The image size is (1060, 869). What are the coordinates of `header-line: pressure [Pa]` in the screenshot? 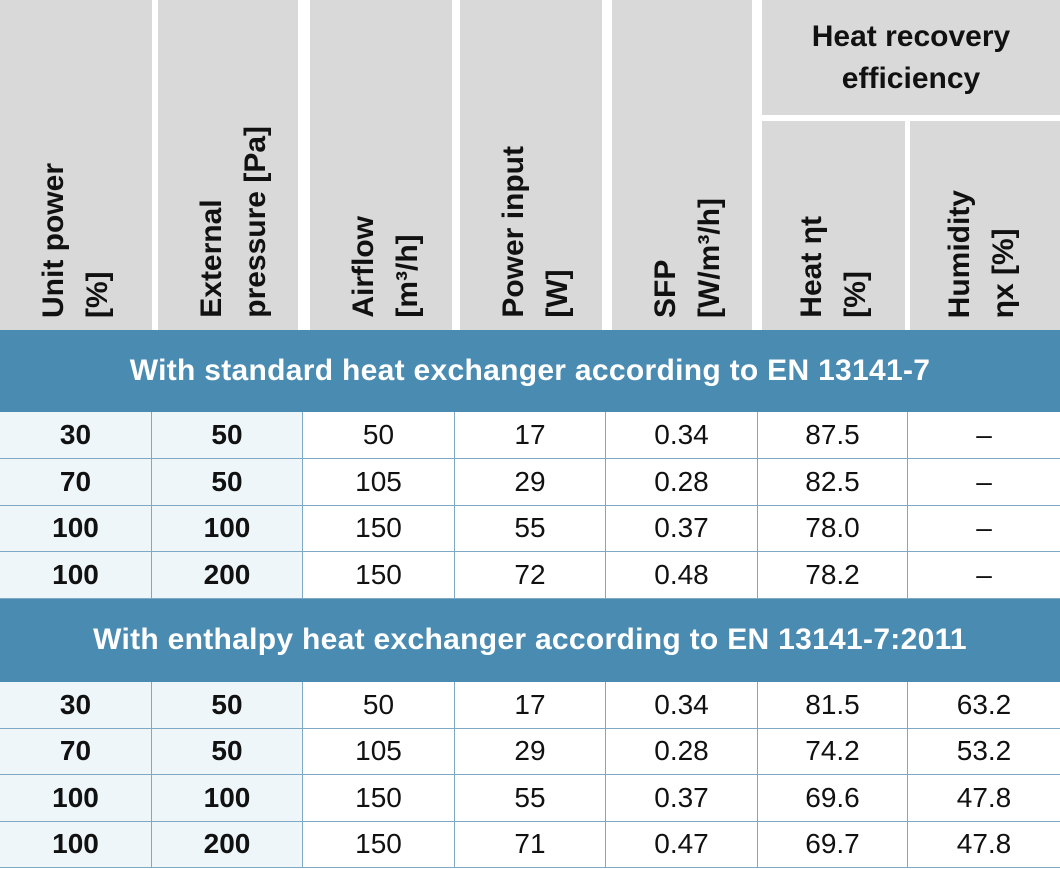 It's located at (255, 222).